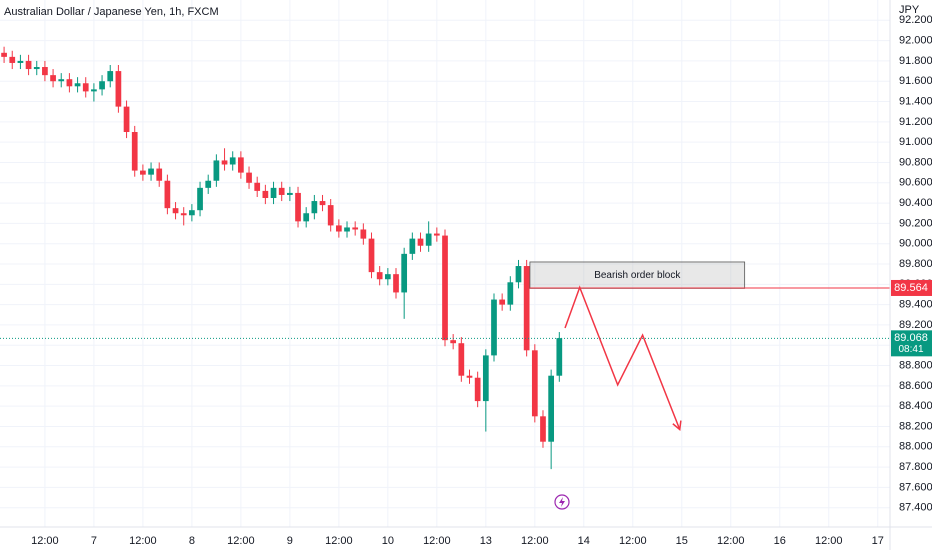 Image resolution: width=932 pixels, height=550 pixels. I want to click on level-label-box, so click(911, 287).